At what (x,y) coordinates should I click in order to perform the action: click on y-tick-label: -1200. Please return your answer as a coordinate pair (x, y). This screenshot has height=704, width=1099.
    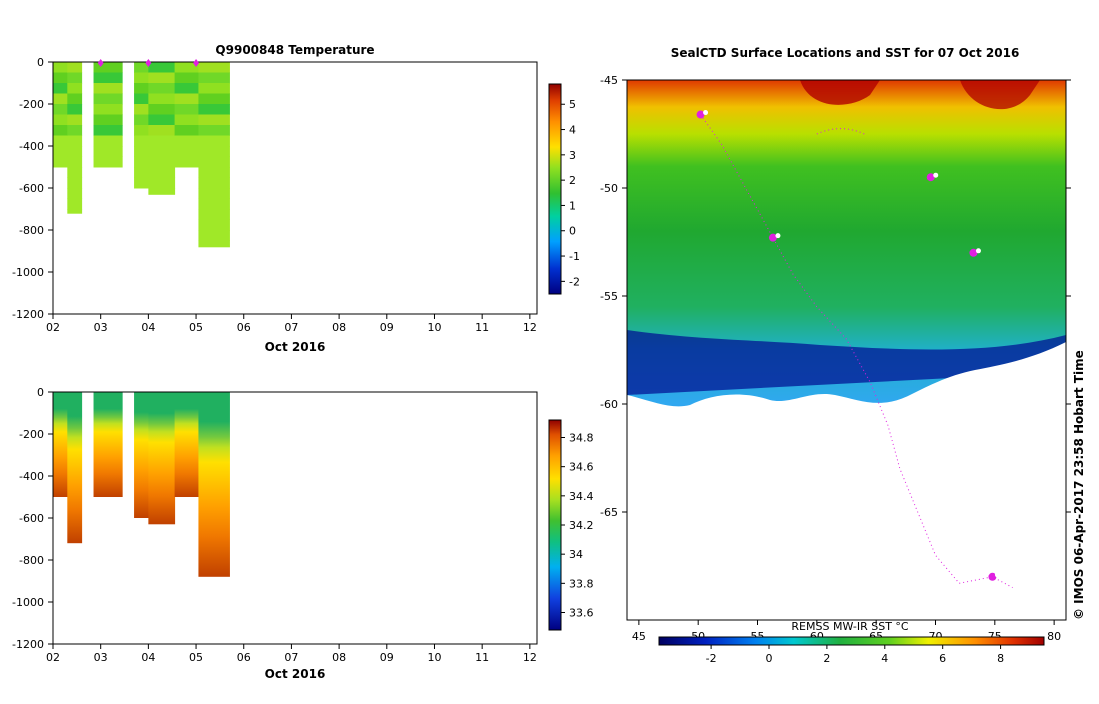
    Looking at the image, I should click on (28, 314).